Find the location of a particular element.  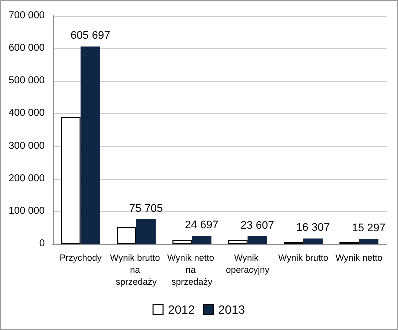

x-tick-label: Wynik operacyjny is located at coordinates (248, 264).